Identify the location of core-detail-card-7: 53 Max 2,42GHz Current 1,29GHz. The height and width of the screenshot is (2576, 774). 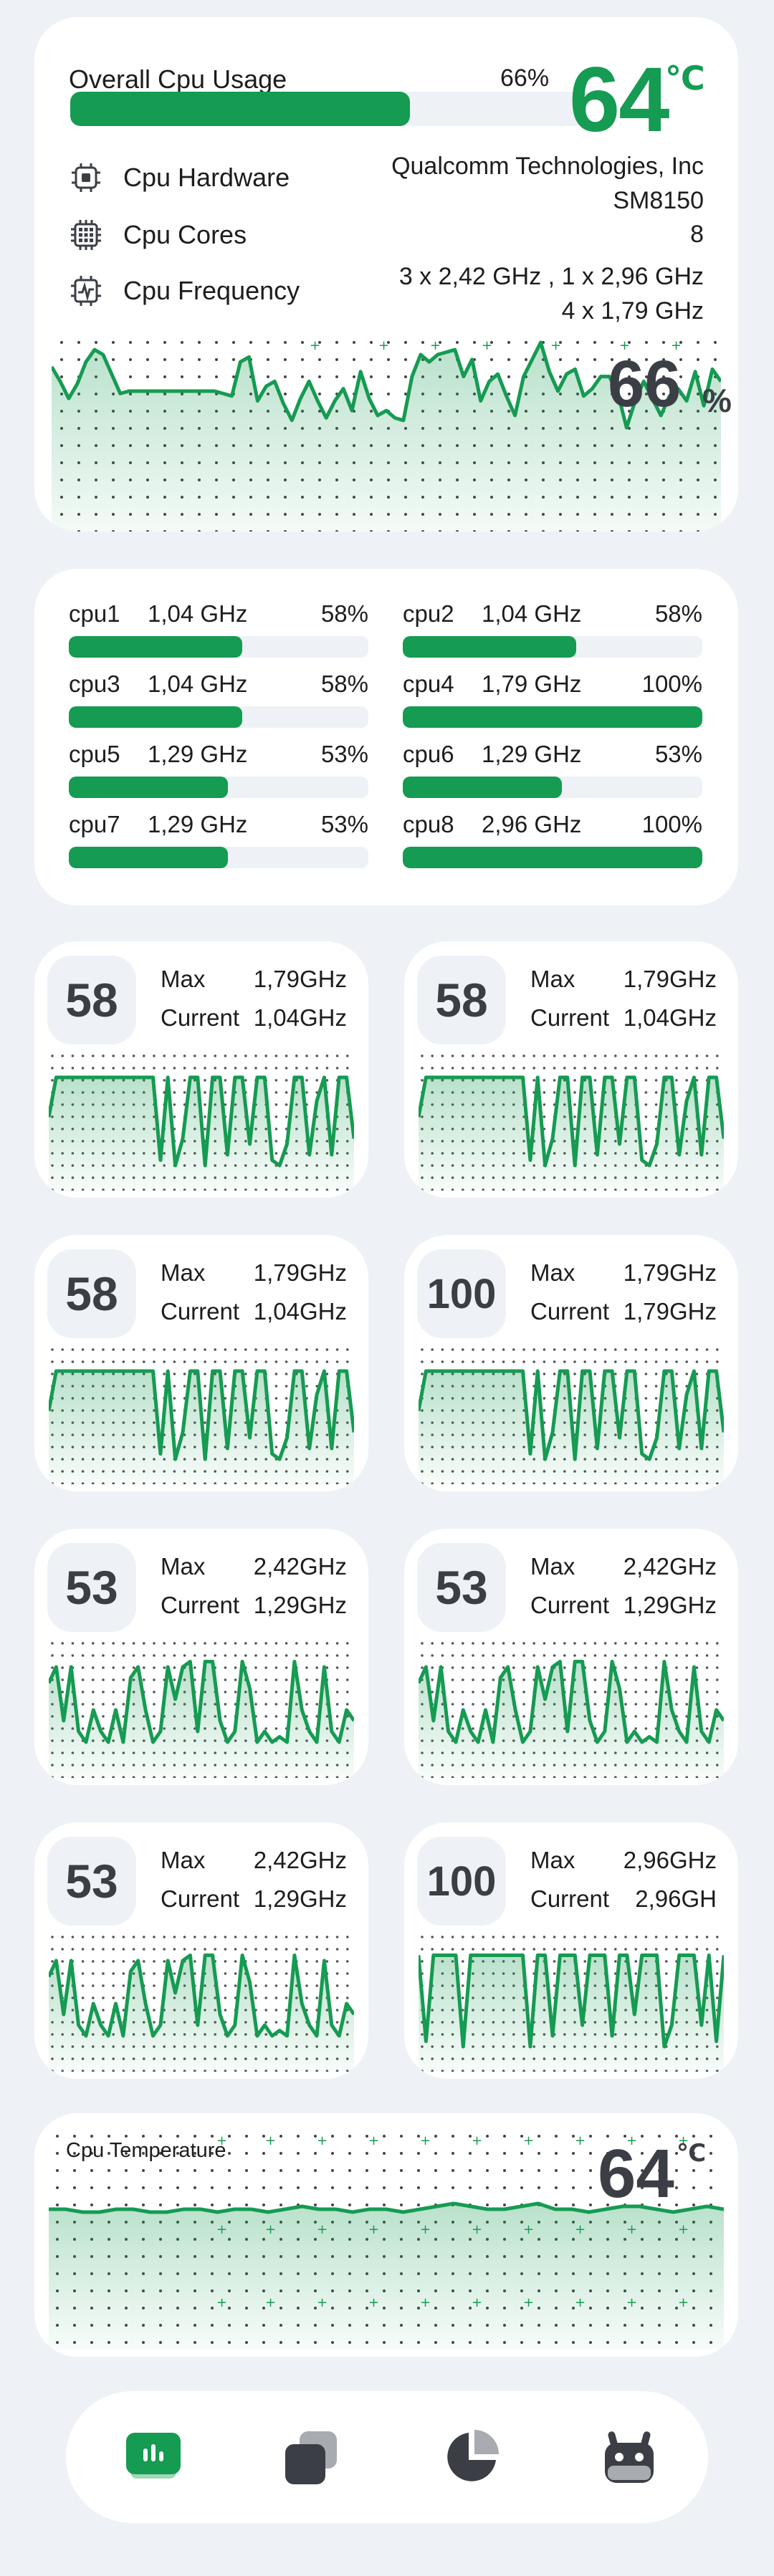
(201, 1951).